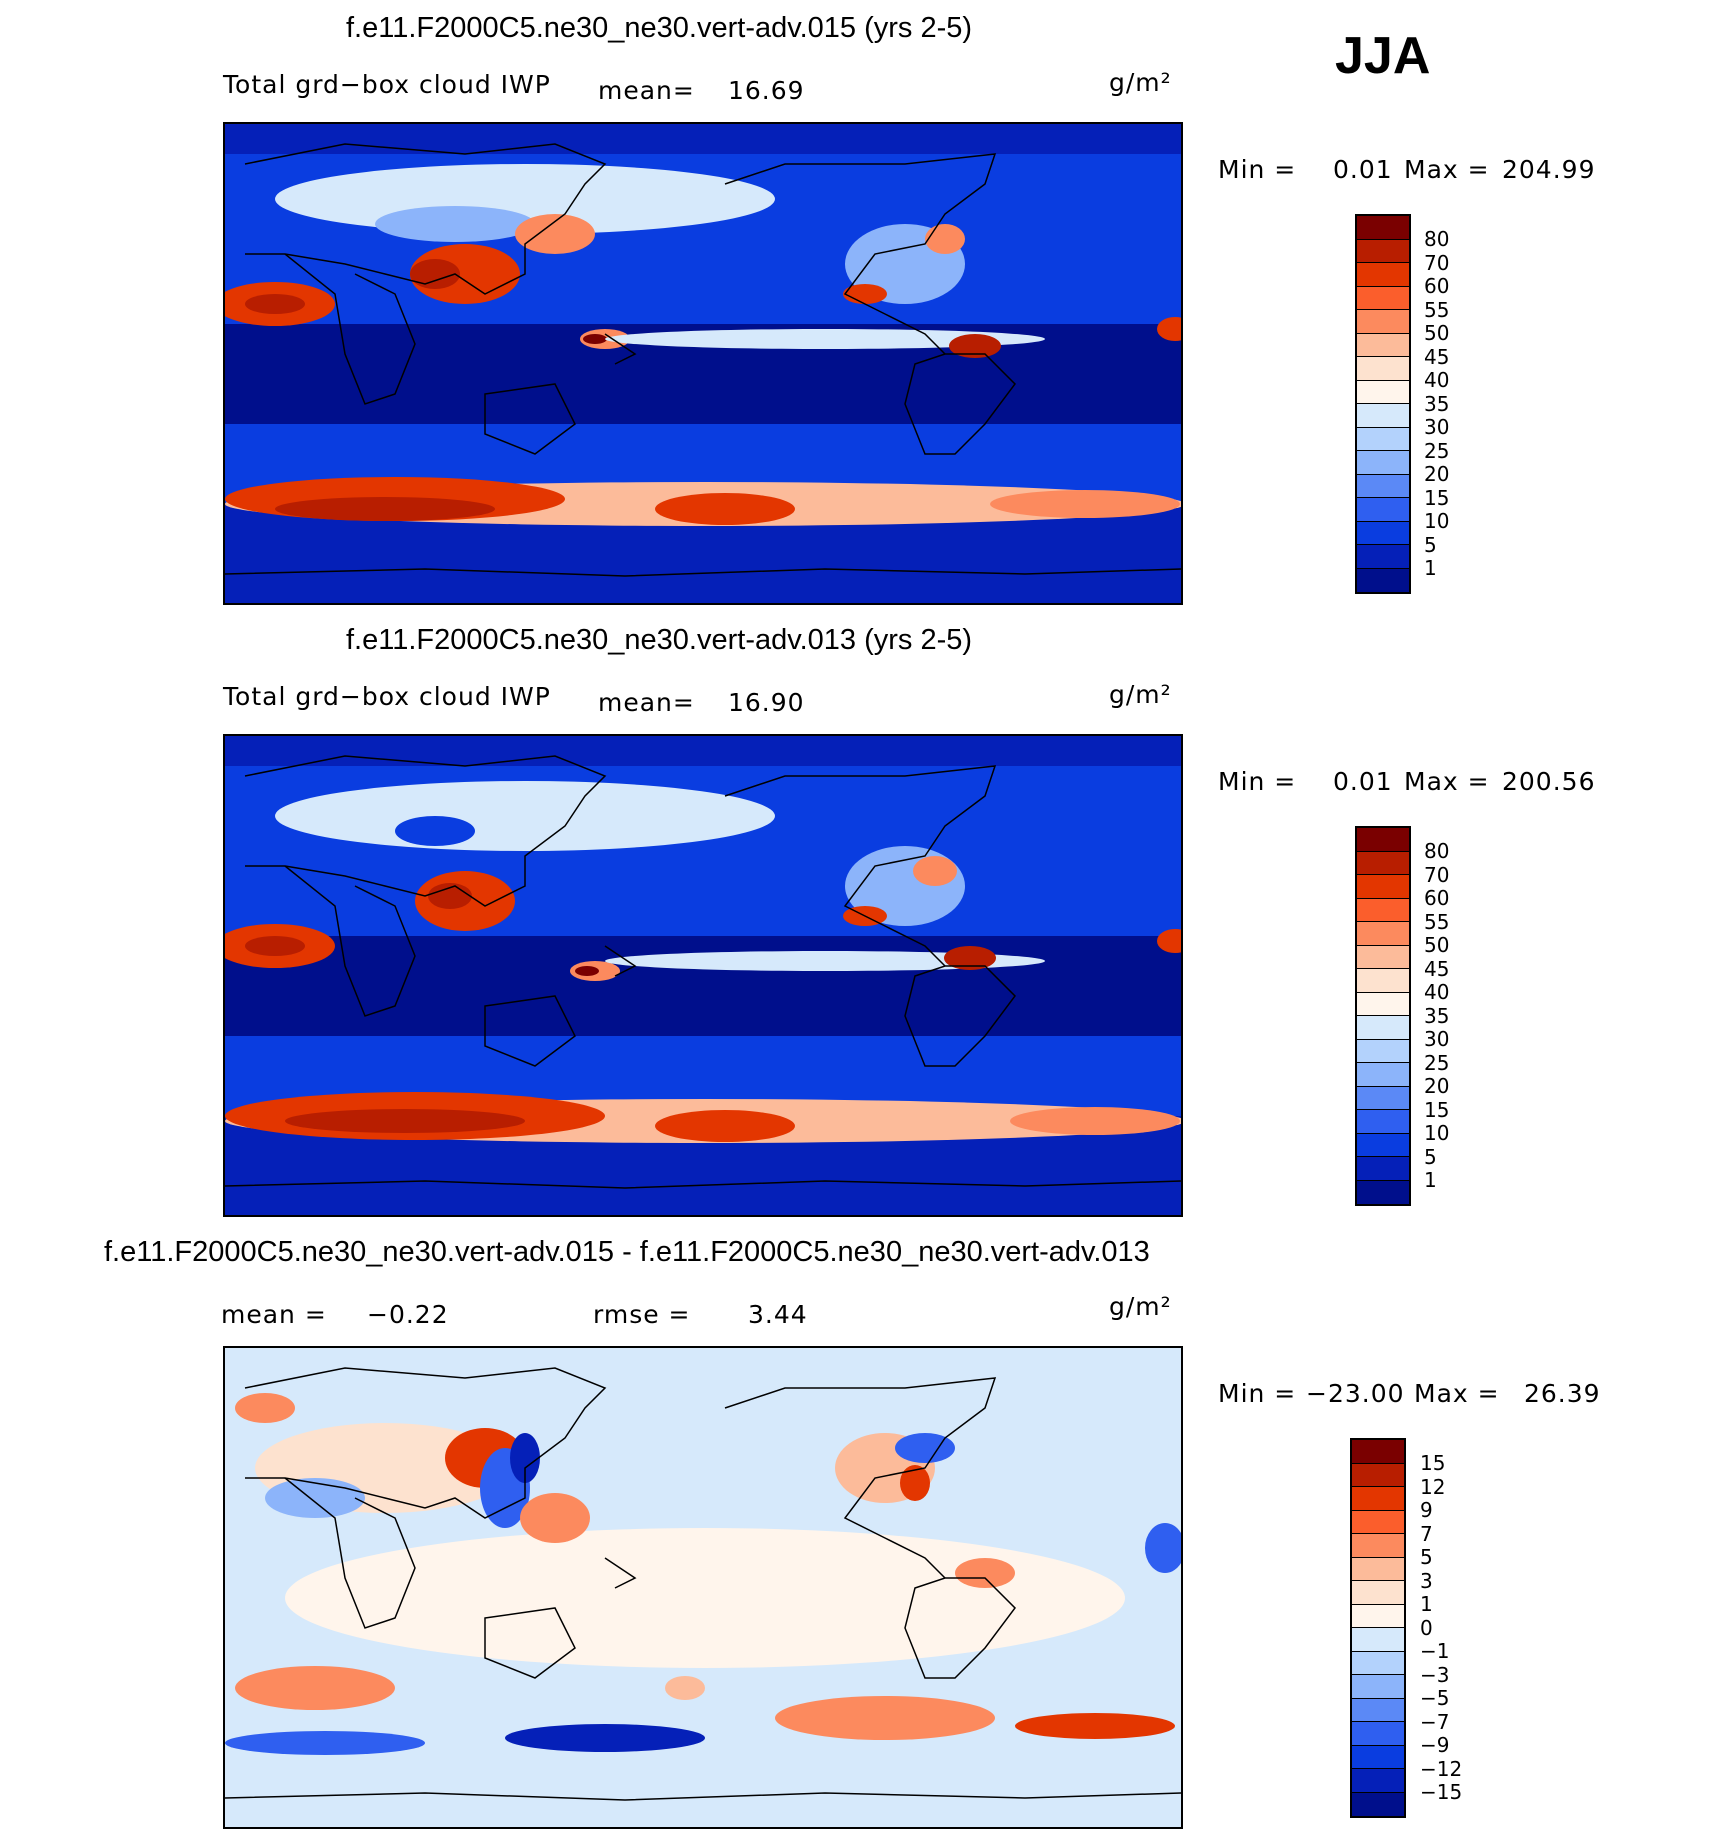 Image resolution: width=1710 pixels, height=1841 pixels. I want to click on colorbar-1-label: 35, so click(1437, 403).